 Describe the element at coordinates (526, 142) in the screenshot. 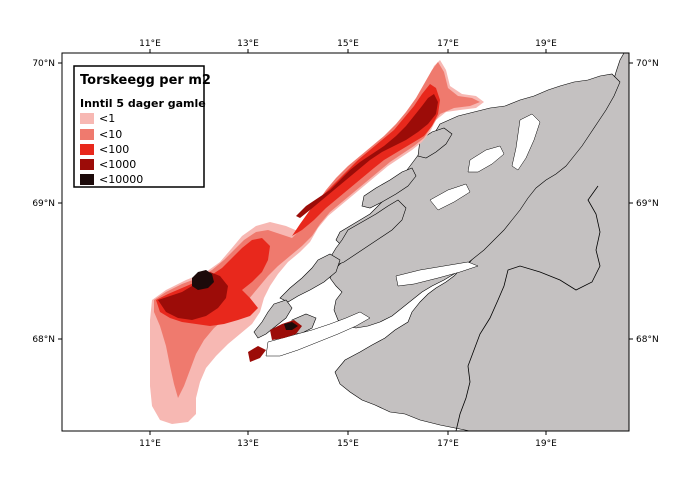

I see `fjord-lyngen` at that location.